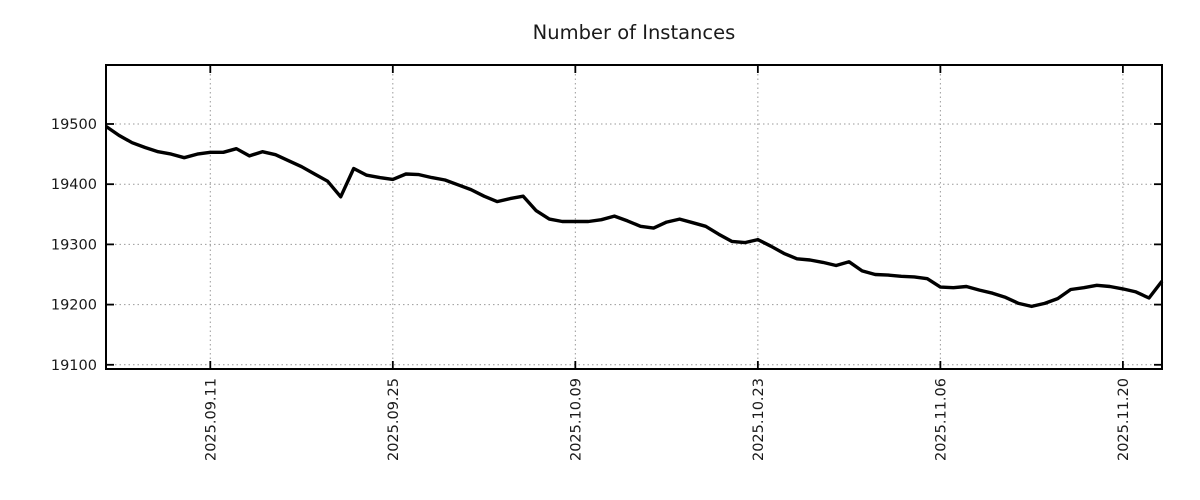 Image resolution: width=1200 pixels, height=500 pixels. I want to click on x-tick-label: 2025.11.06, so click(941, 419).